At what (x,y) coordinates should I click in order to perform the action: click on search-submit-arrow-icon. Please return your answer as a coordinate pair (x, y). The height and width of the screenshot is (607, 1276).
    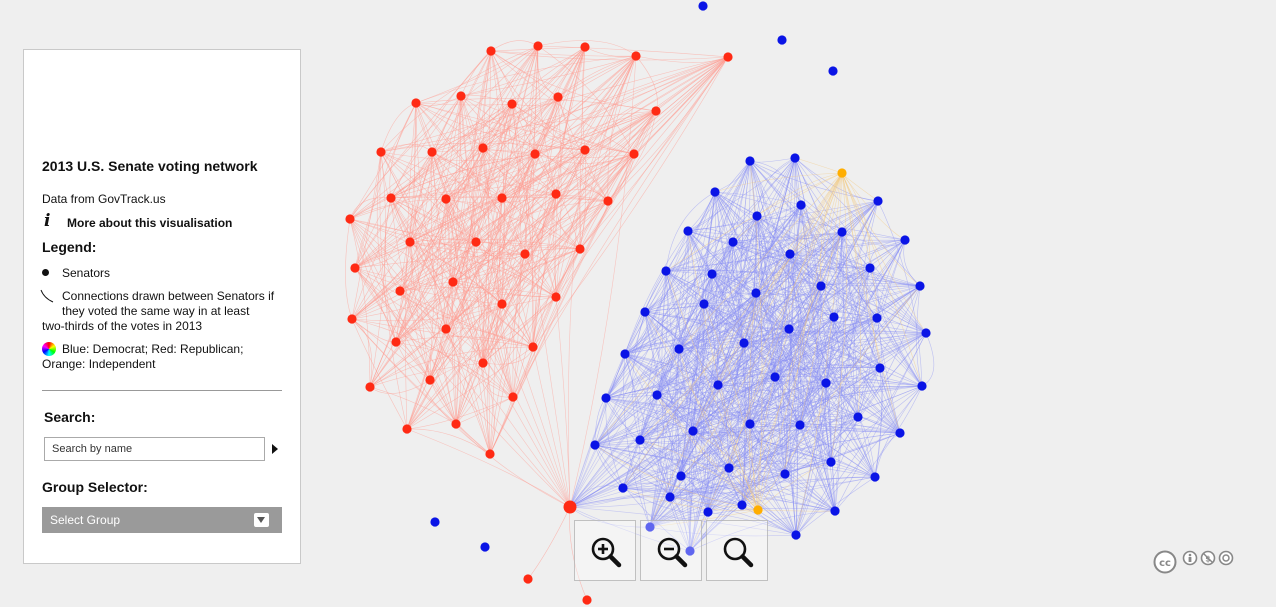
    Looking at the image, I should click on (275, 449).